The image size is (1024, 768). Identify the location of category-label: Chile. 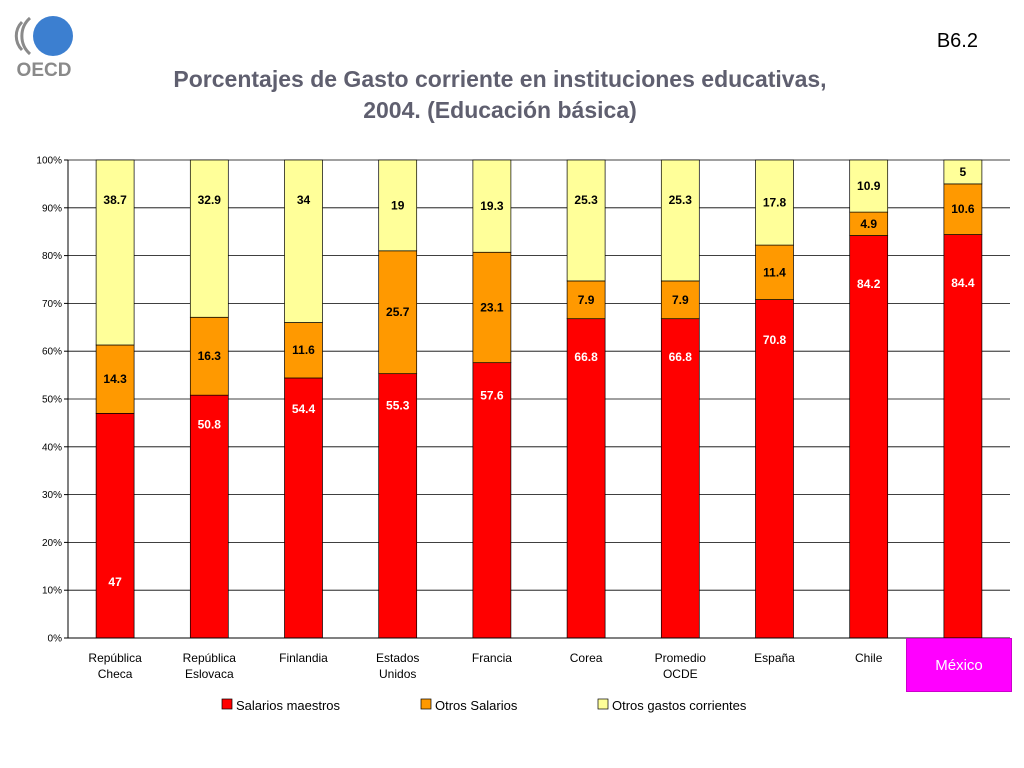
(869, 658).